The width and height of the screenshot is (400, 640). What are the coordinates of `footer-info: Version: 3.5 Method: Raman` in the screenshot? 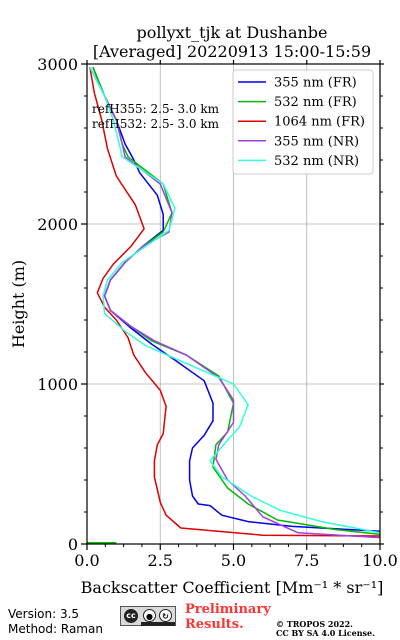 It's located at (55, 622).